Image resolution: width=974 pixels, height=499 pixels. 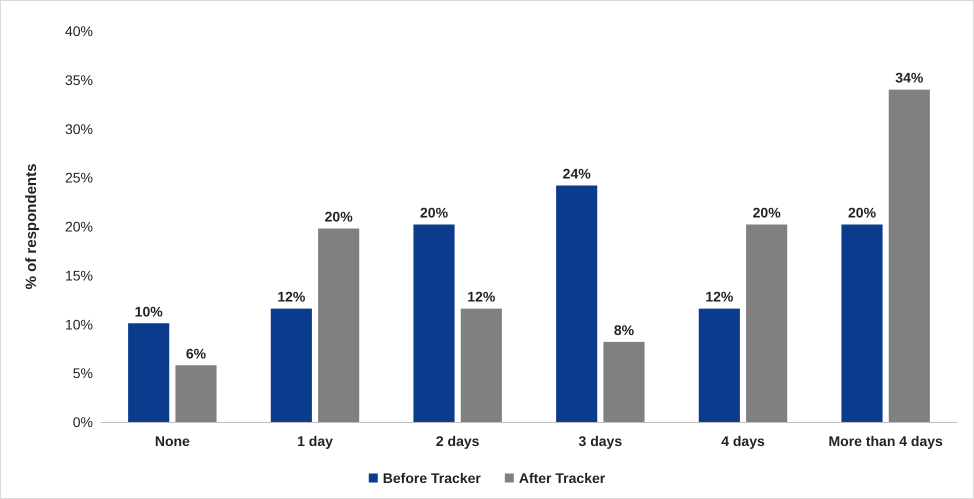 What do you see at coordinates (315, 441) in the screenshot?
I see `x-tick-label: 1 day` at bounding box center [315, 441].